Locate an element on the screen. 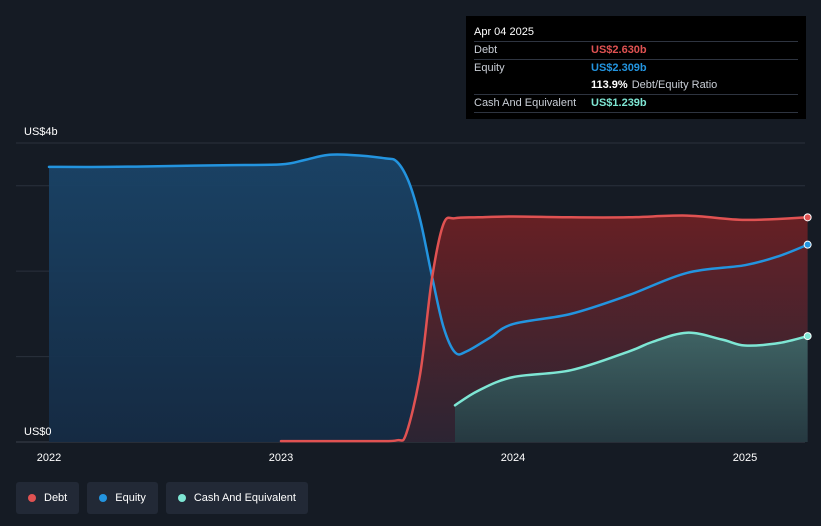 The width and height of the screenshot is (821, 526). y-axis-top-label: US$4b is located at coordinates (41, 132).